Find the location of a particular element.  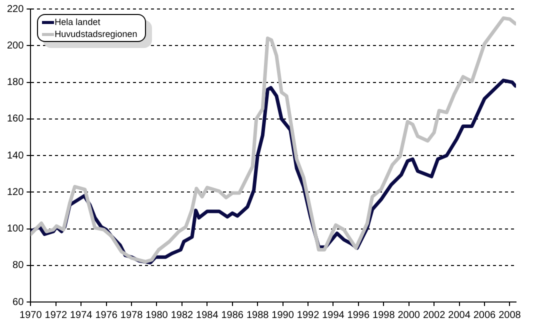

x-tick-label: 1970 is located at coordinates (31, 315).